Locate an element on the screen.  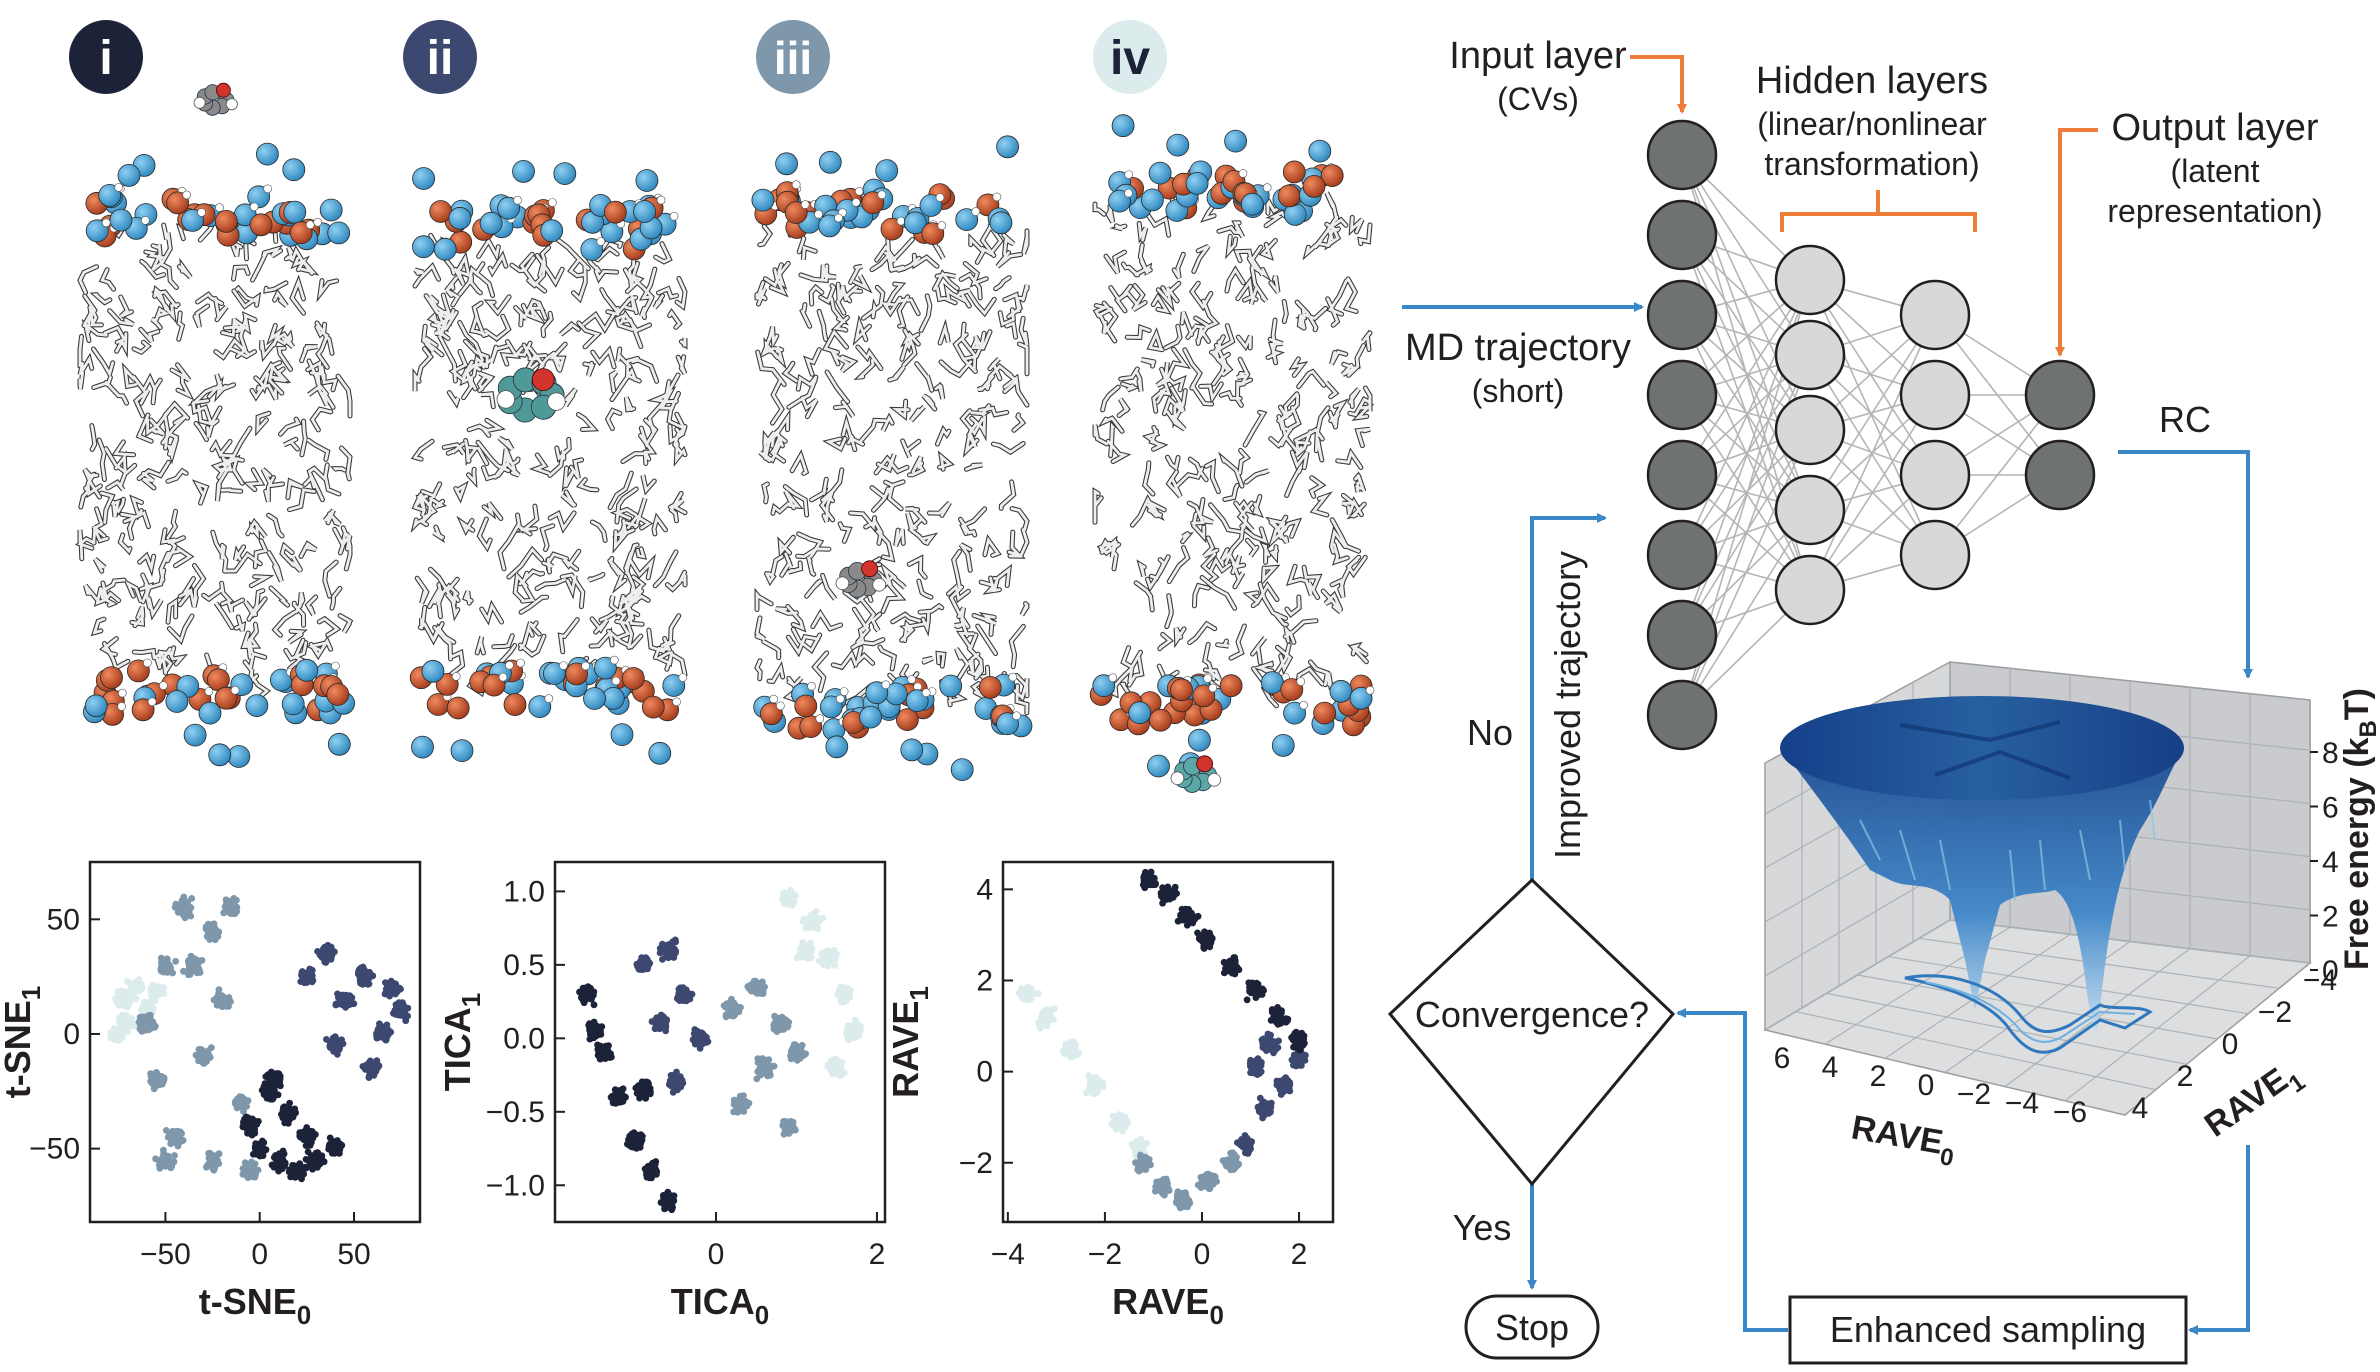
y-axis-label-sub: 1 is located at coordinates (471, 1000).